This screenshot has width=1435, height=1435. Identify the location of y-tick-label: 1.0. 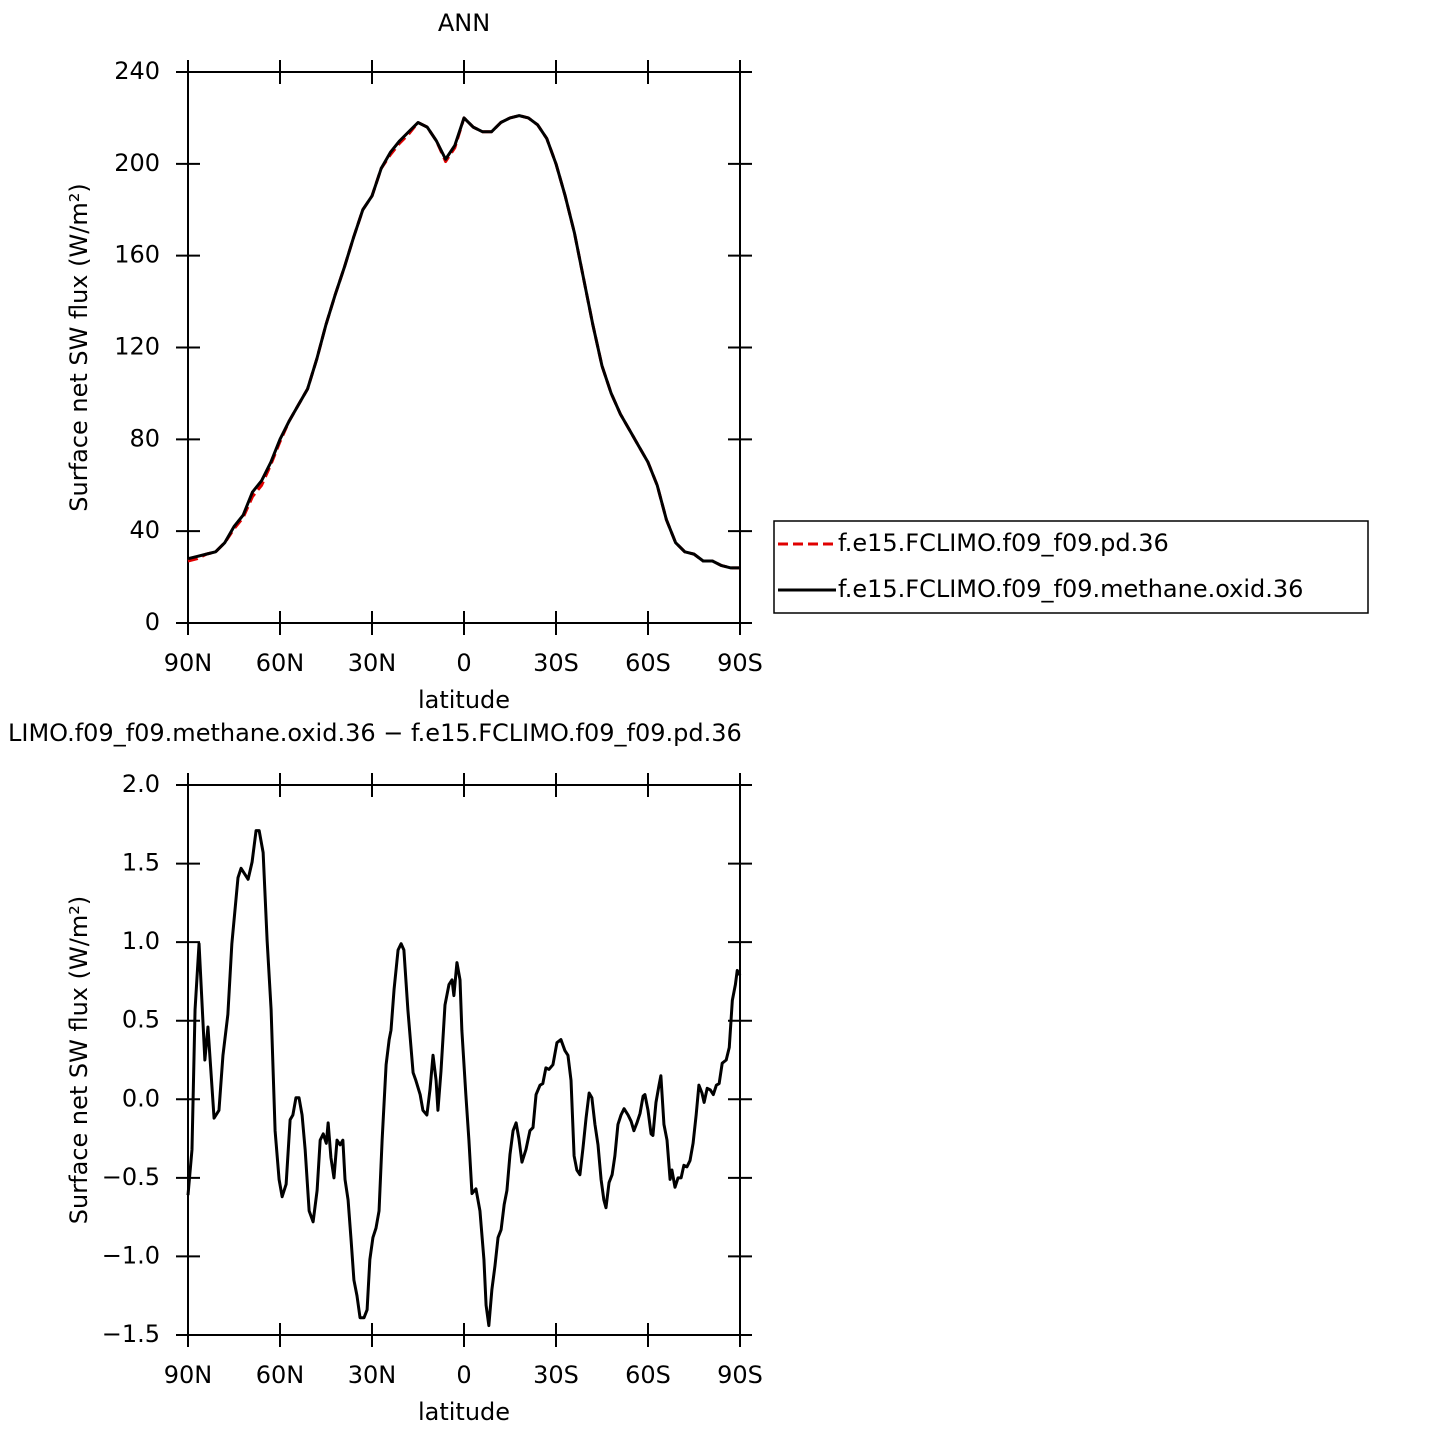
(141, 941).